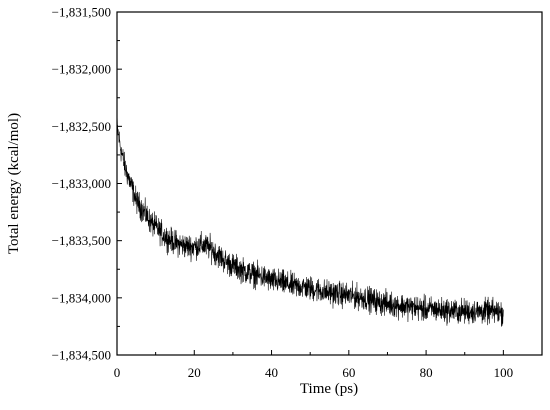 The height and width of the screenshot is (410, 550). What do you see at coordinates (271, 372) in the screenshot?
I see `x-tick-label: 40` at bounding box center [271, 372].